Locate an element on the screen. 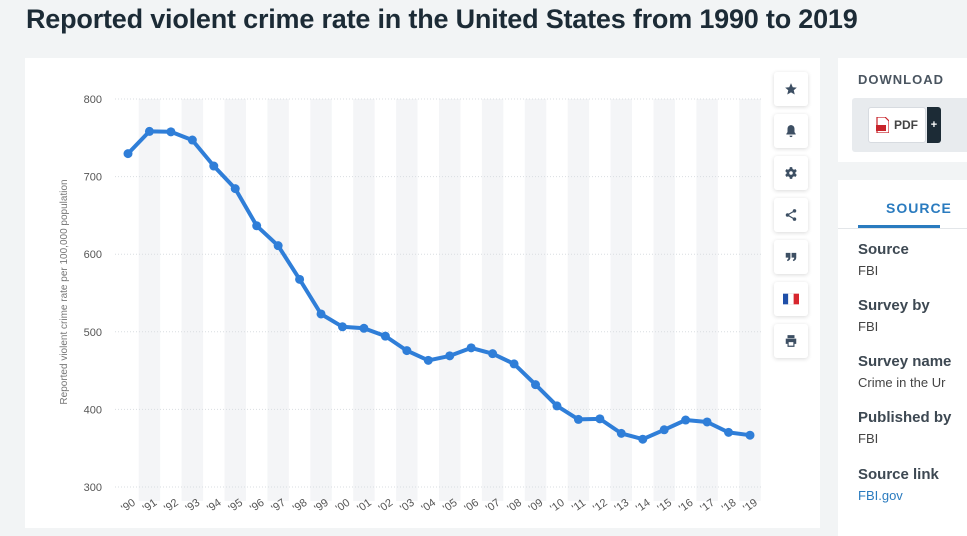  gear-icon is located at coordinates (791, 173).